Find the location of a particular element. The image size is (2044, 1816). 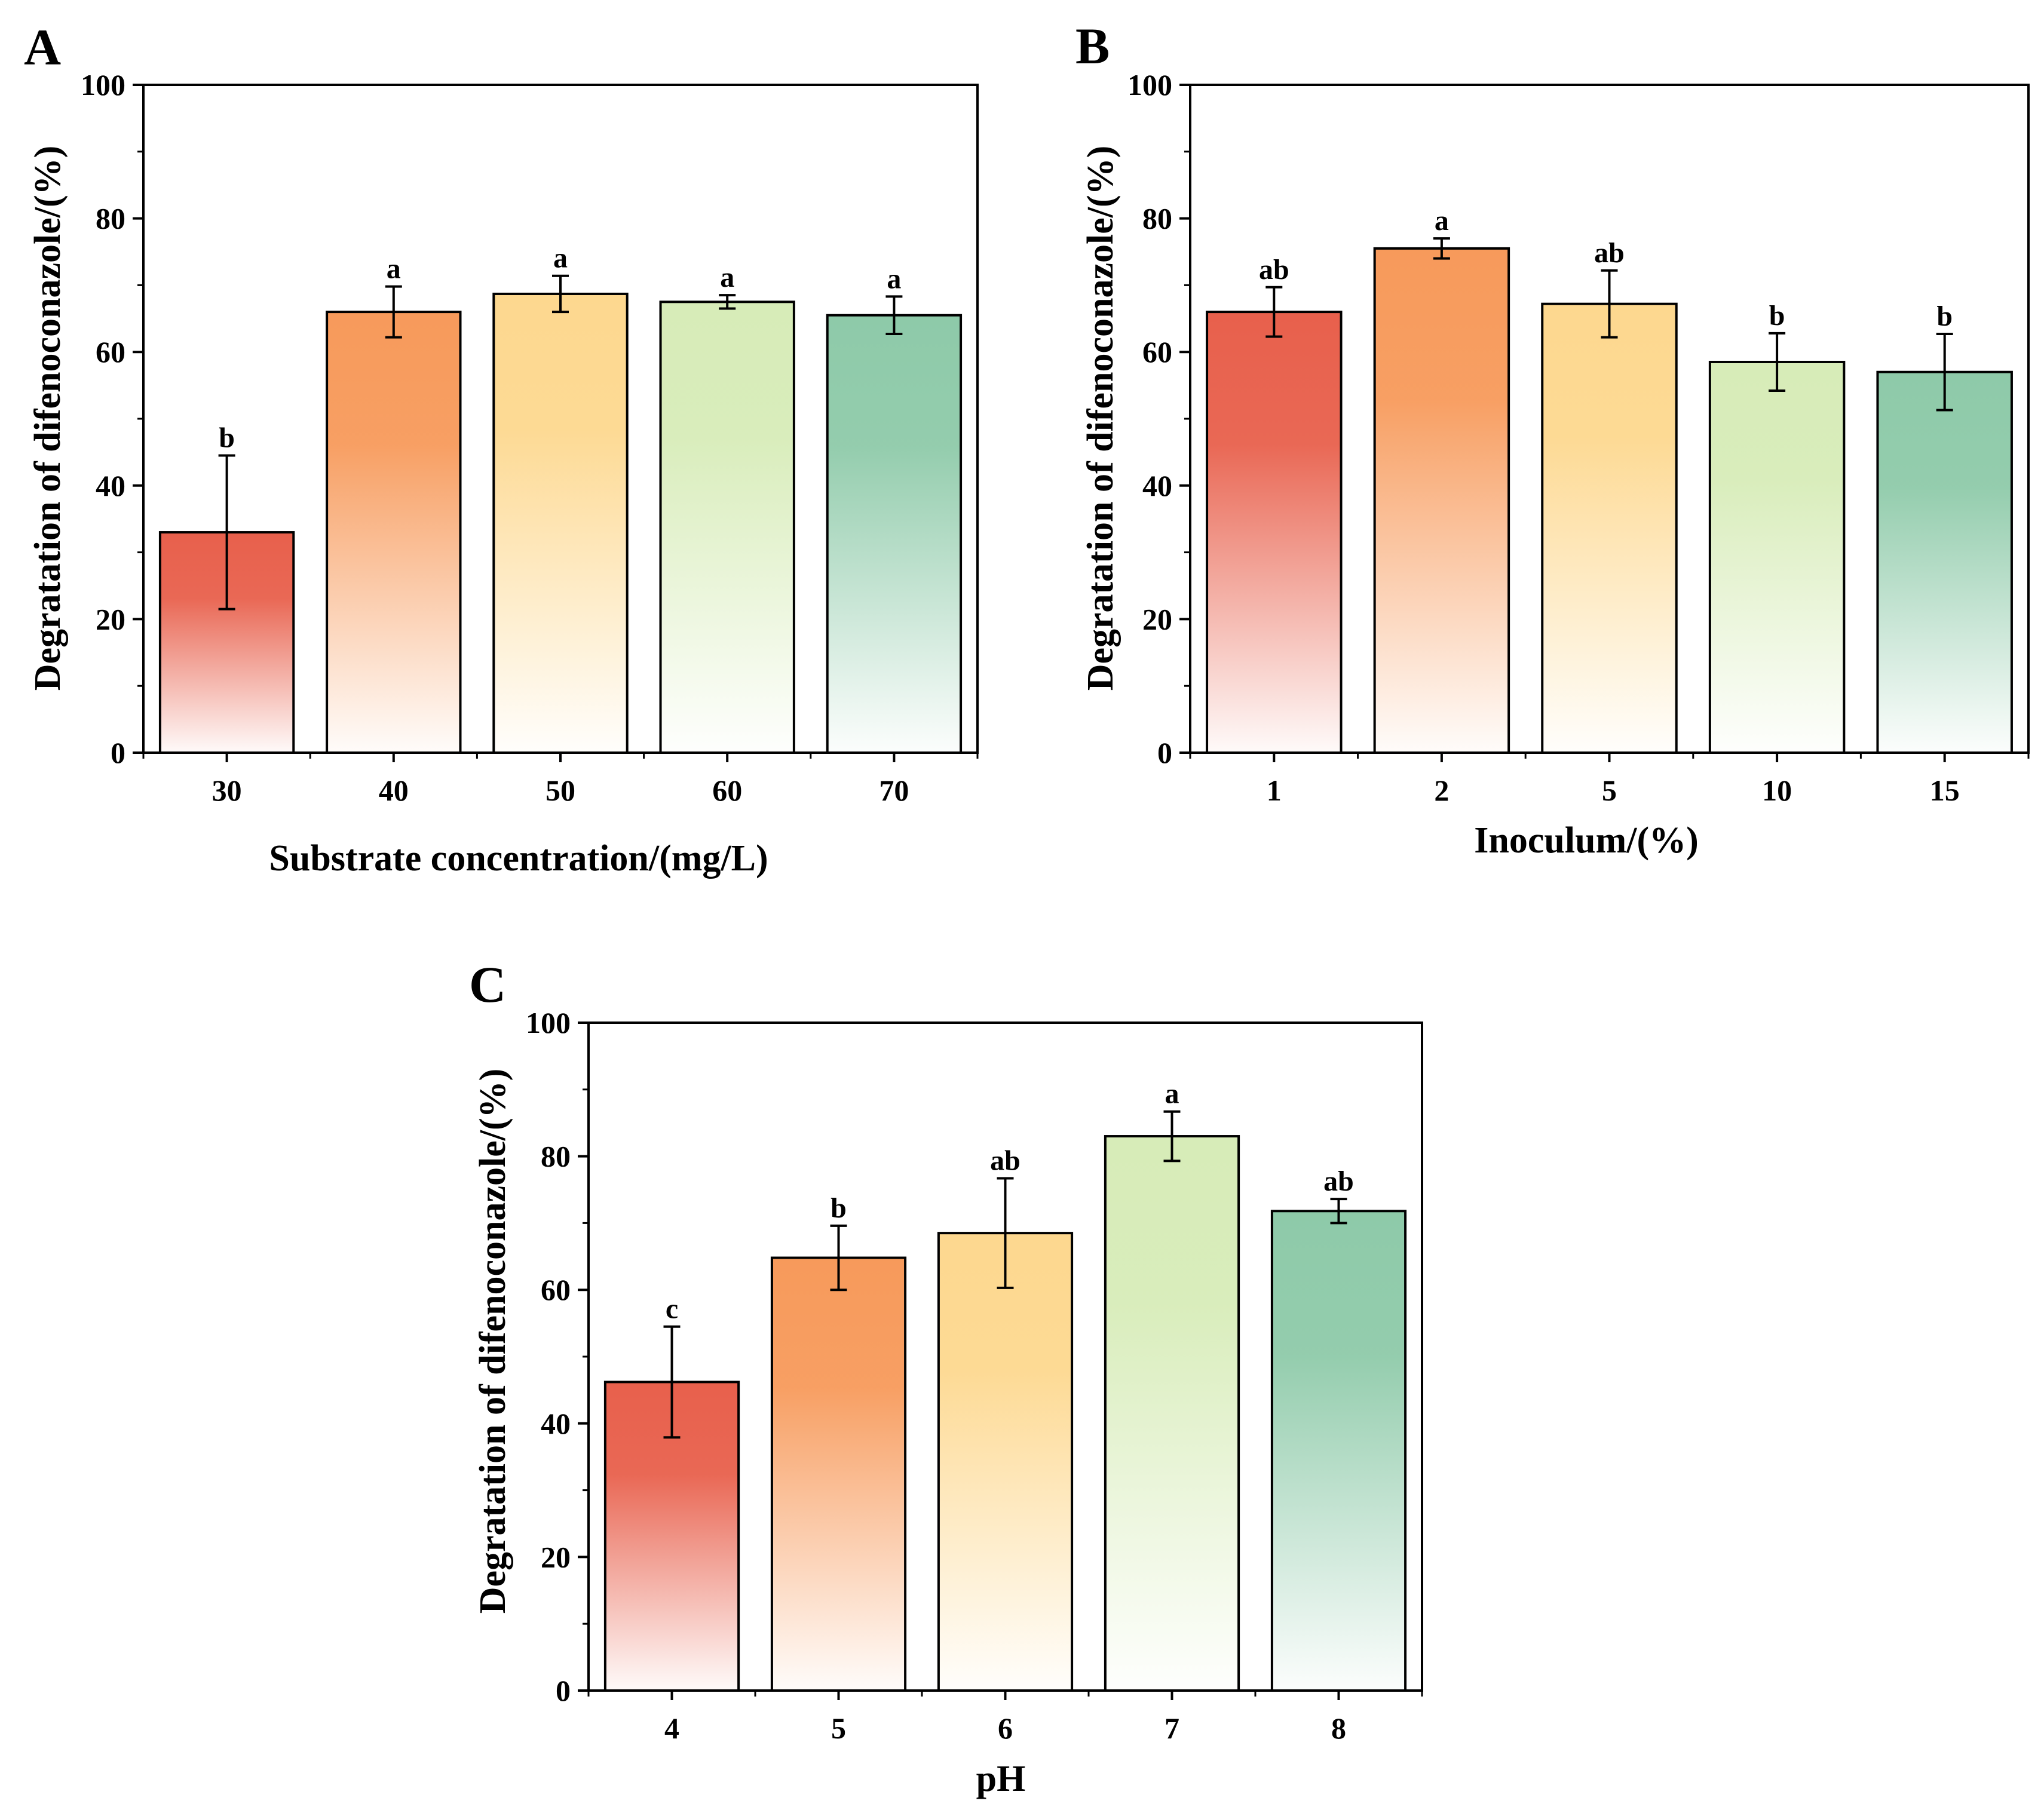

x-tick-label: 4 is located at coordinates (671, 1728).